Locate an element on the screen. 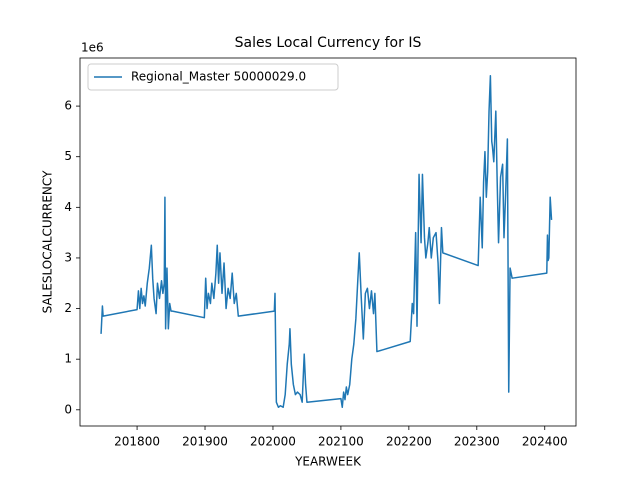 This screenshot has height=484, width=640. x-tick-label: 202400 is located at coordinates (545, 442).